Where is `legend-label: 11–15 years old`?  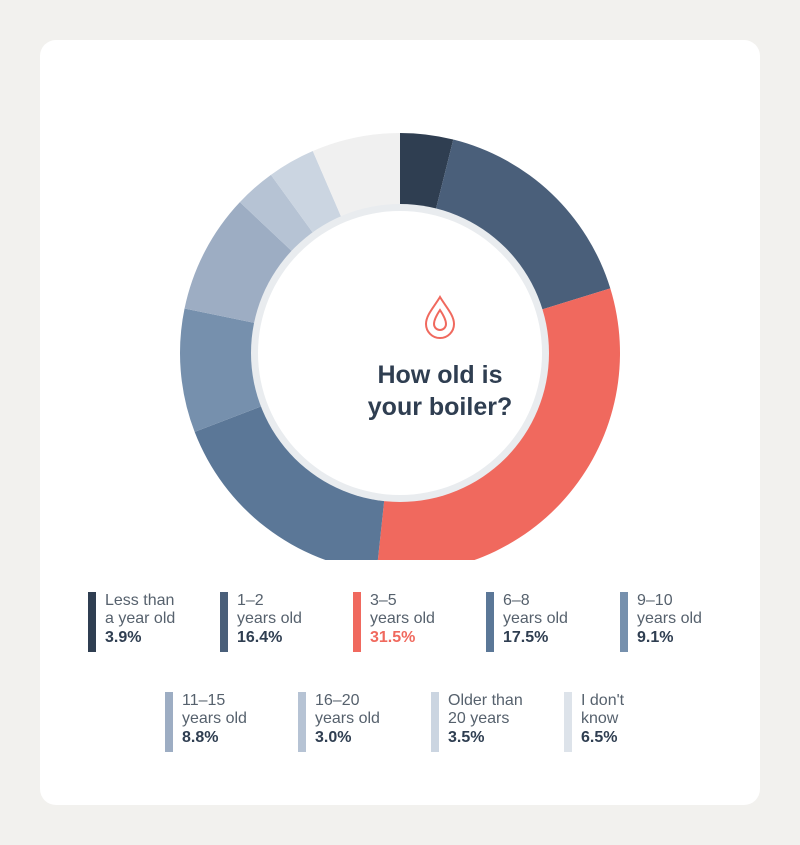
legend-label: 11–15 years old is located at coordinates (214, 709).